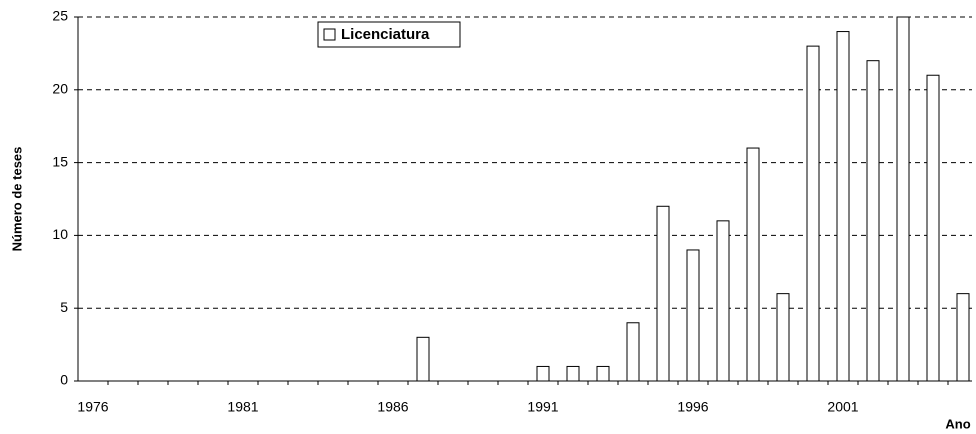 The width and height of the screenshot is (976, 434). I want to click on x-tick-label: 1996, so click(692, 407).